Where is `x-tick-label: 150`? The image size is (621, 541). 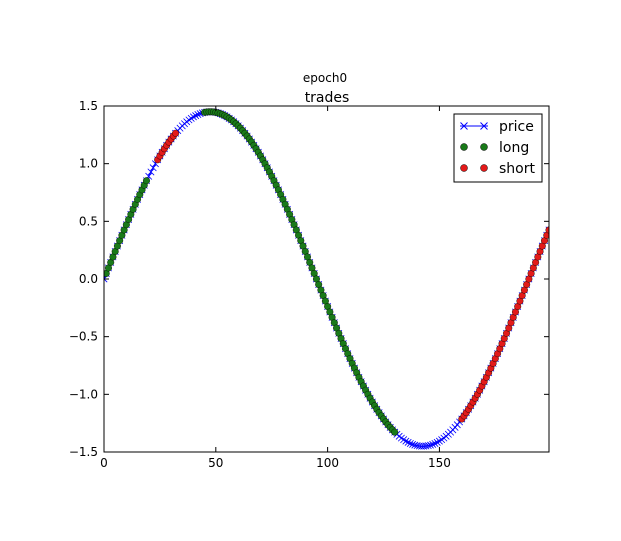
x-tick-label: 150 is located at coordinates (439, 463).